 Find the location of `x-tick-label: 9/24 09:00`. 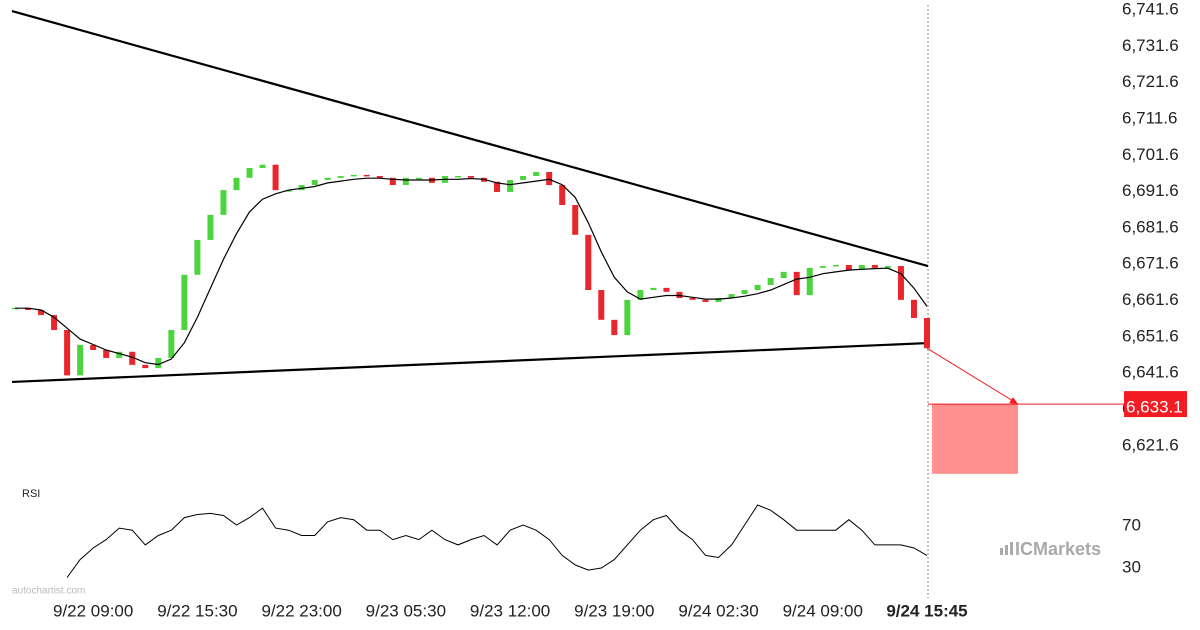

x-tick-label: 9/24 09:00 is located at coordinates (823, 610).